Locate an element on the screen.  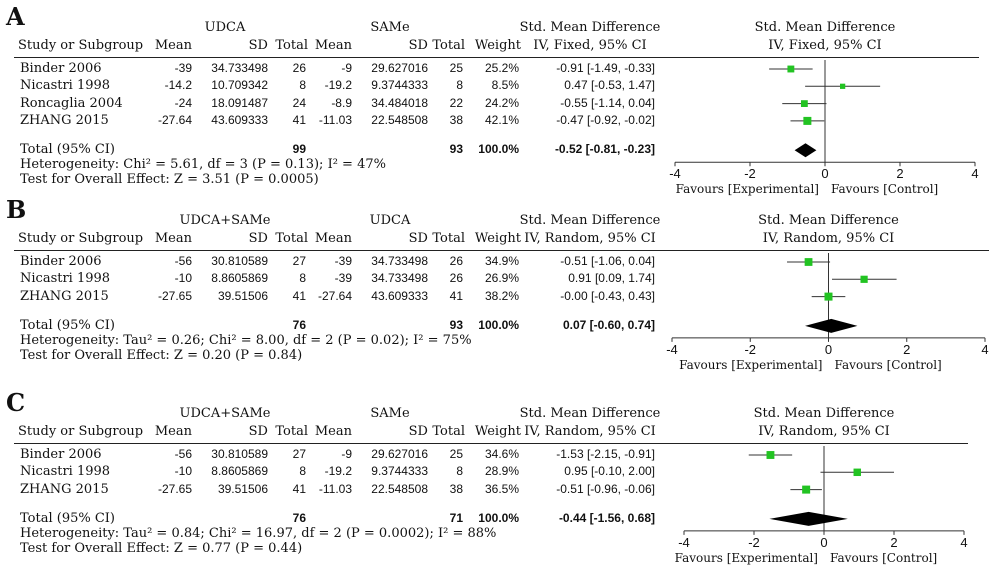
mean1-cell: -27.64 is located at coordinates (174, 119).